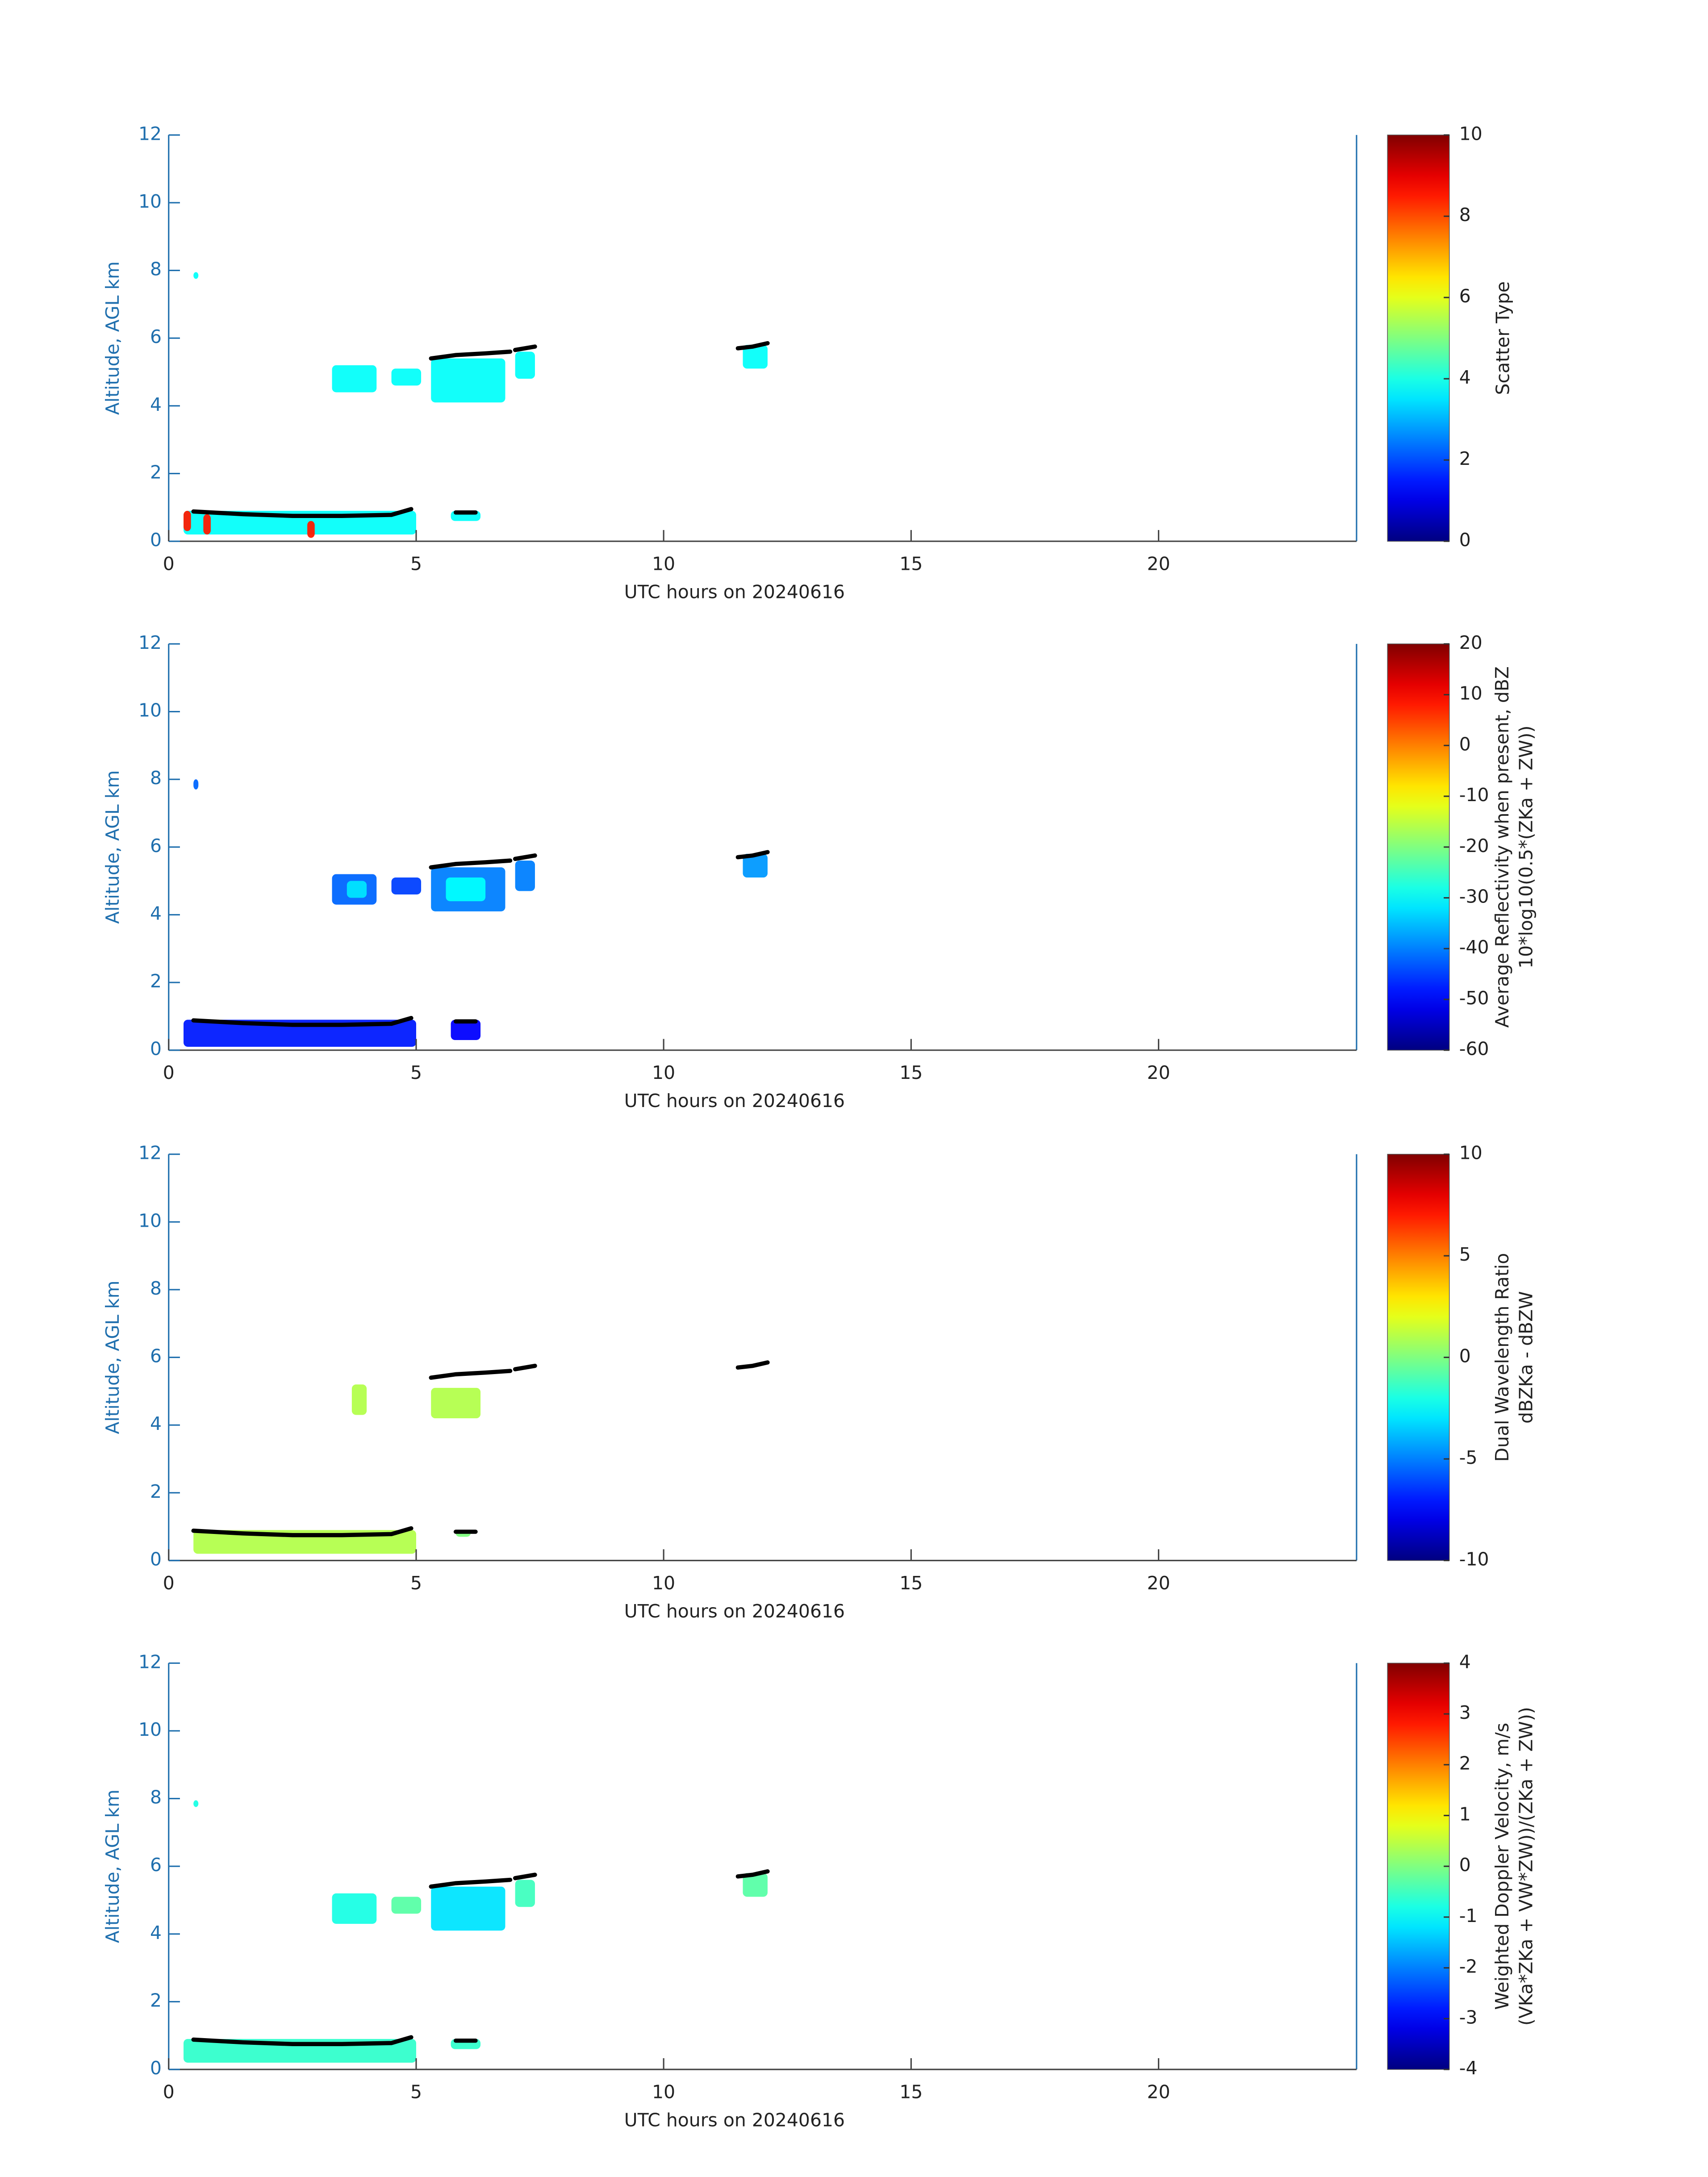  Describe the element at coordinates (1468, 2068) in the screenshot. I see `colorbar-tick-label: -4` at that location.